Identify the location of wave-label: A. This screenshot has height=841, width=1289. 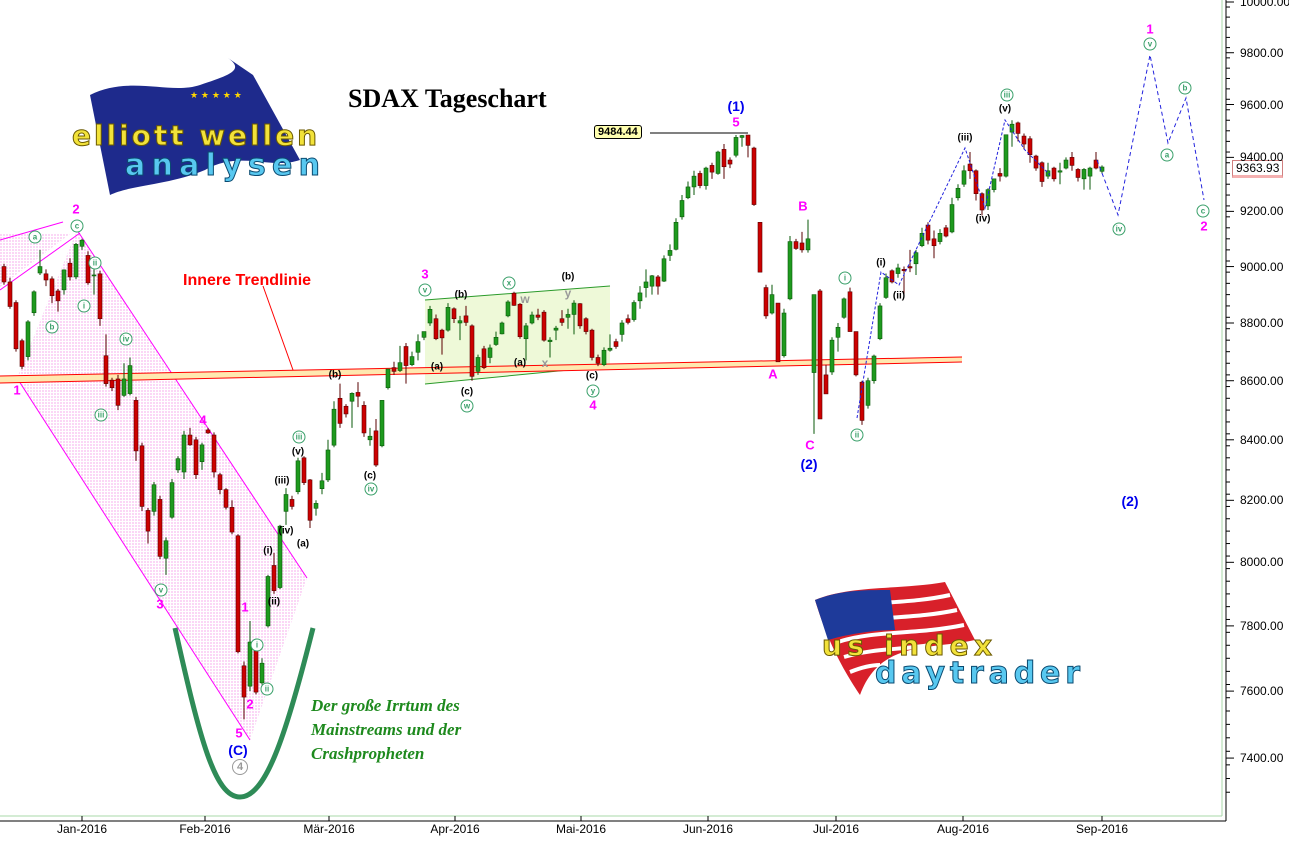
(773, 374).